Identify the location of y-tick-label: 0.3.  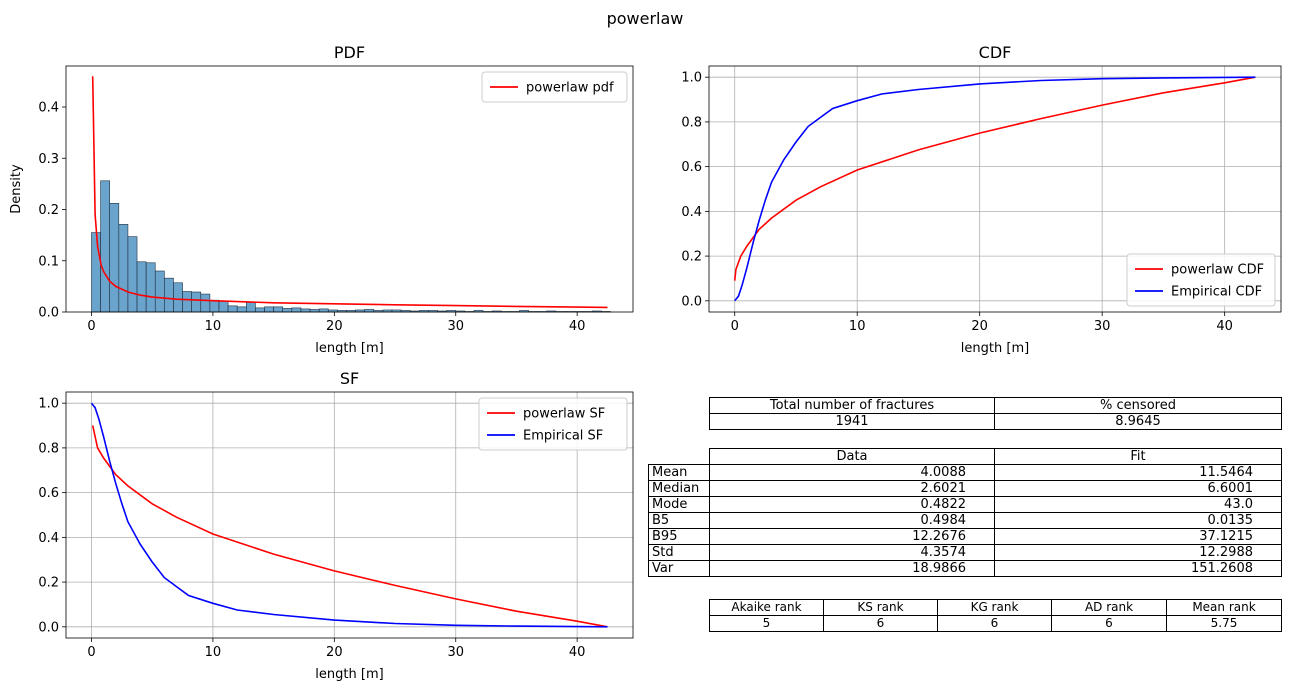
(48, 159).